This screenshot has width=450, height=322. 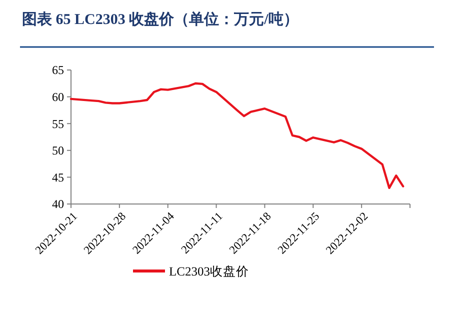 I want to click on y-tick-label: 65, so click(x=58, y=70).